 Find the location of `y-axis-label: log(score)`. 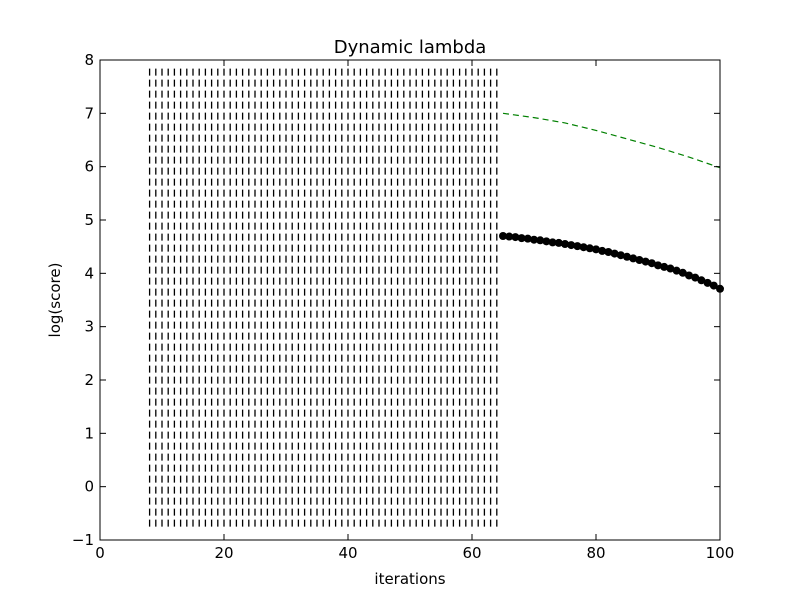

y-axis-label: log(score) is located at coordinates (55, 300).